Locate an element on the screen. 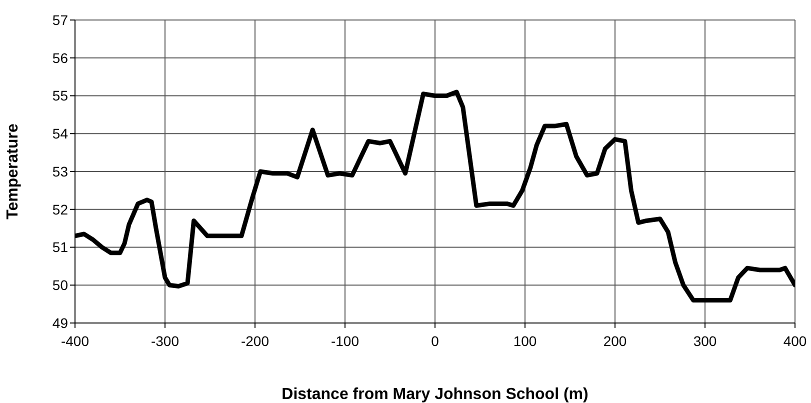 This screenshot has width=811, height=403. y-tick-label: 53 is located at coordinates (60, 171).